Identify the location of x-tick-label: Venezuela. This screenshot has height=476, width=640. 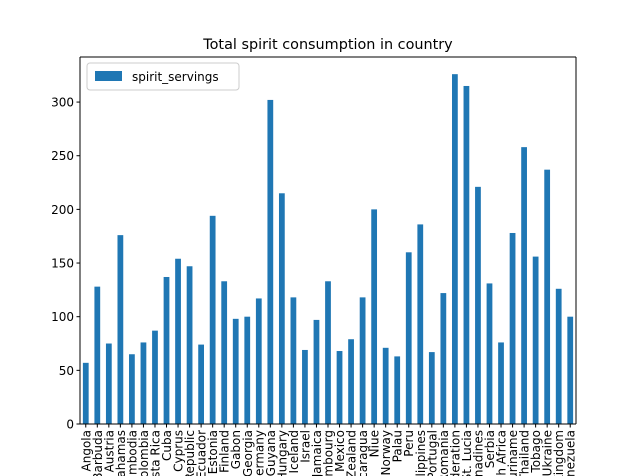
(571, 453).